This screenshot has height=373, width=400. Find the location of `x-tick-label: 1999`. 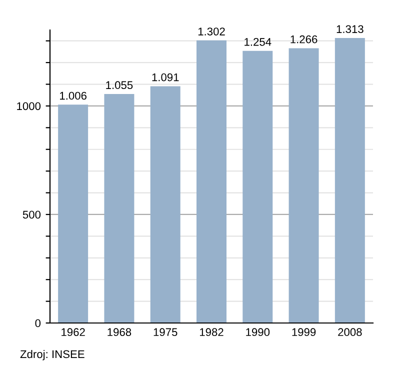

x-tick-label: 1999 is located at coordinates (304, 332).